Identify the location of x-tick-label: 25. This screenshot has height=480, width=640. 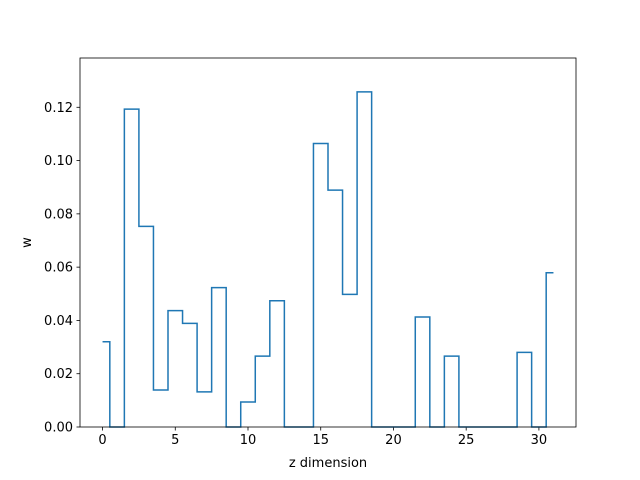
(466, 440).